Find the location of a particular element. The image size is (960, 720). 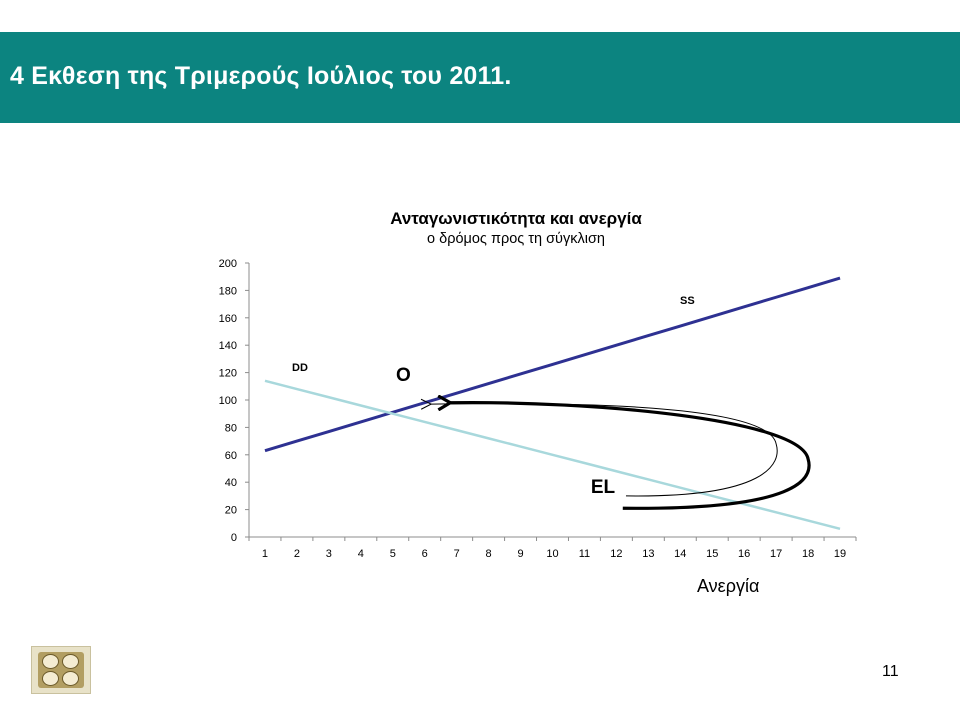

x-tick-label: 1 is located at coordinates (265, 554).